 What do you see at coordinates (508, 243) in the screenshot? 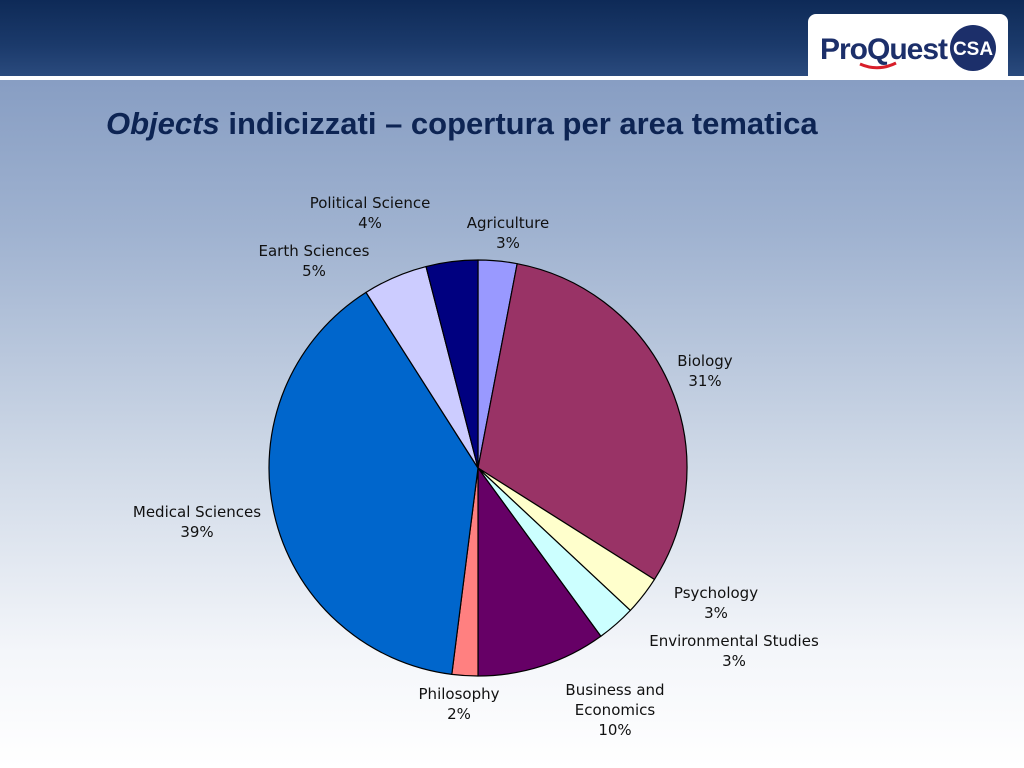
I see `slice-value-agriculture: 3%` at bounding box center [508, 243].